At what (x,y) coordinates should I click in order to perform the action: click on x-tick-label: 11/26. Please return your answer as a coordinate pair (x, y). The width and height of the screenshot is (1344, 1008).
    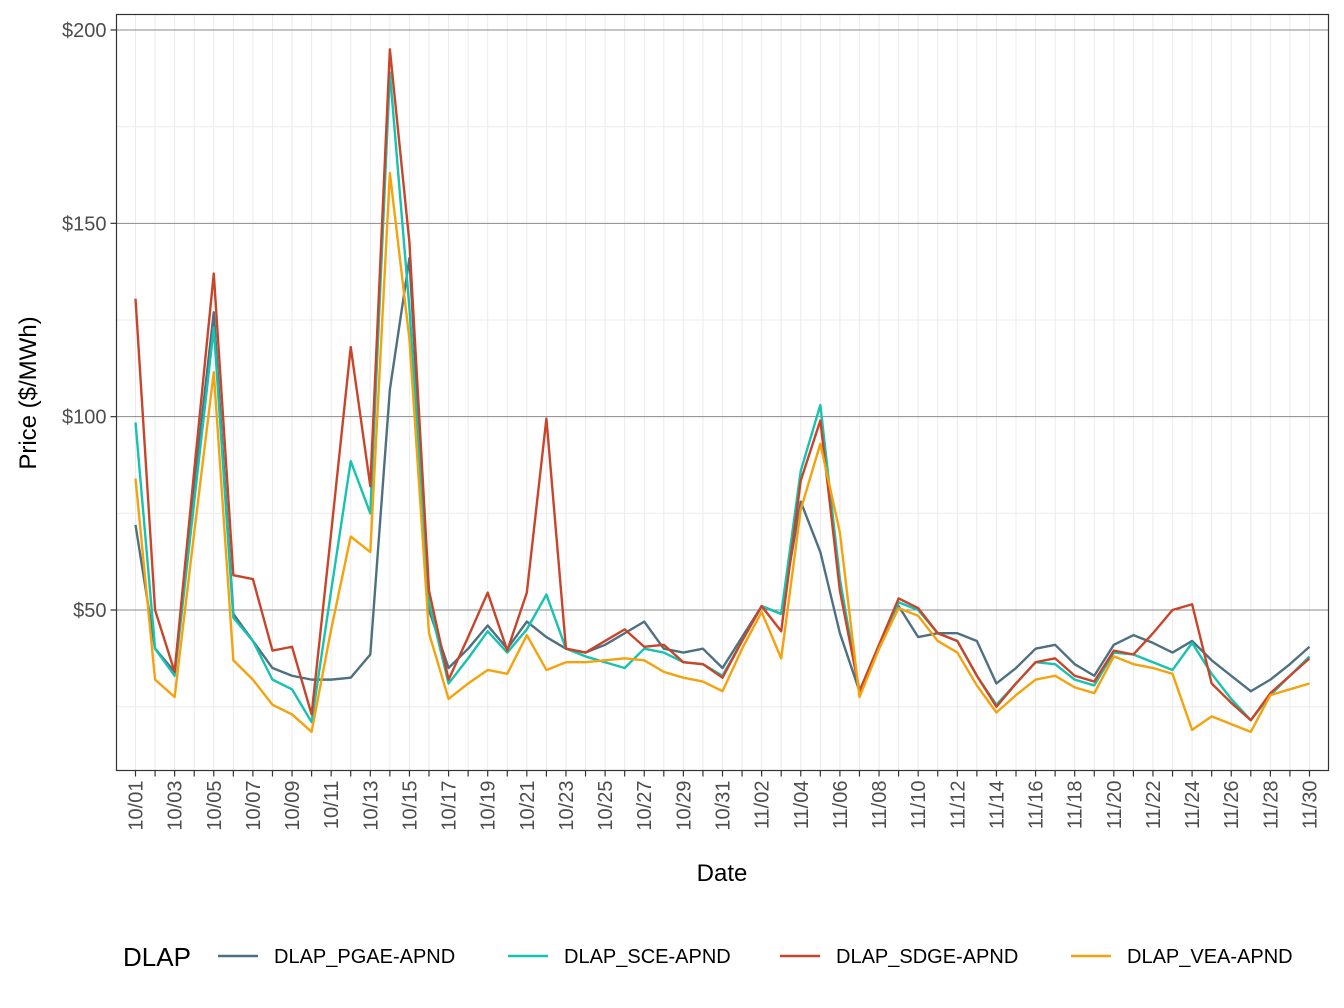
    Looking at the image, I should click on (1232, 805).